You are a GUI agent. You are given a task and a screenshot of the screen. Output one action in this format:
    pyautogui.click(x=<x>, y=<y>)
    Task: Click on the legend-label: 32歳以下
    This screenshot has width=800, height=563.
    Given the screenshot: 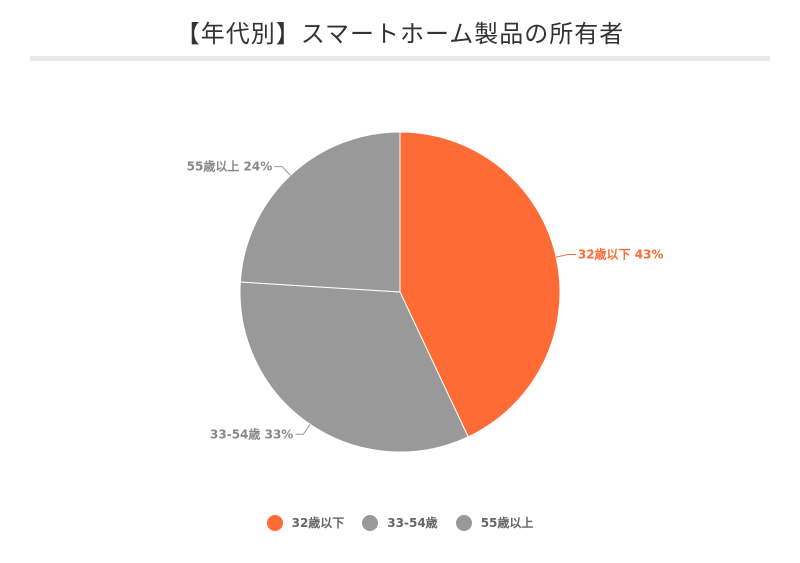 What is the action you would take?
    pyautogui.click(x=318, y=523)
    